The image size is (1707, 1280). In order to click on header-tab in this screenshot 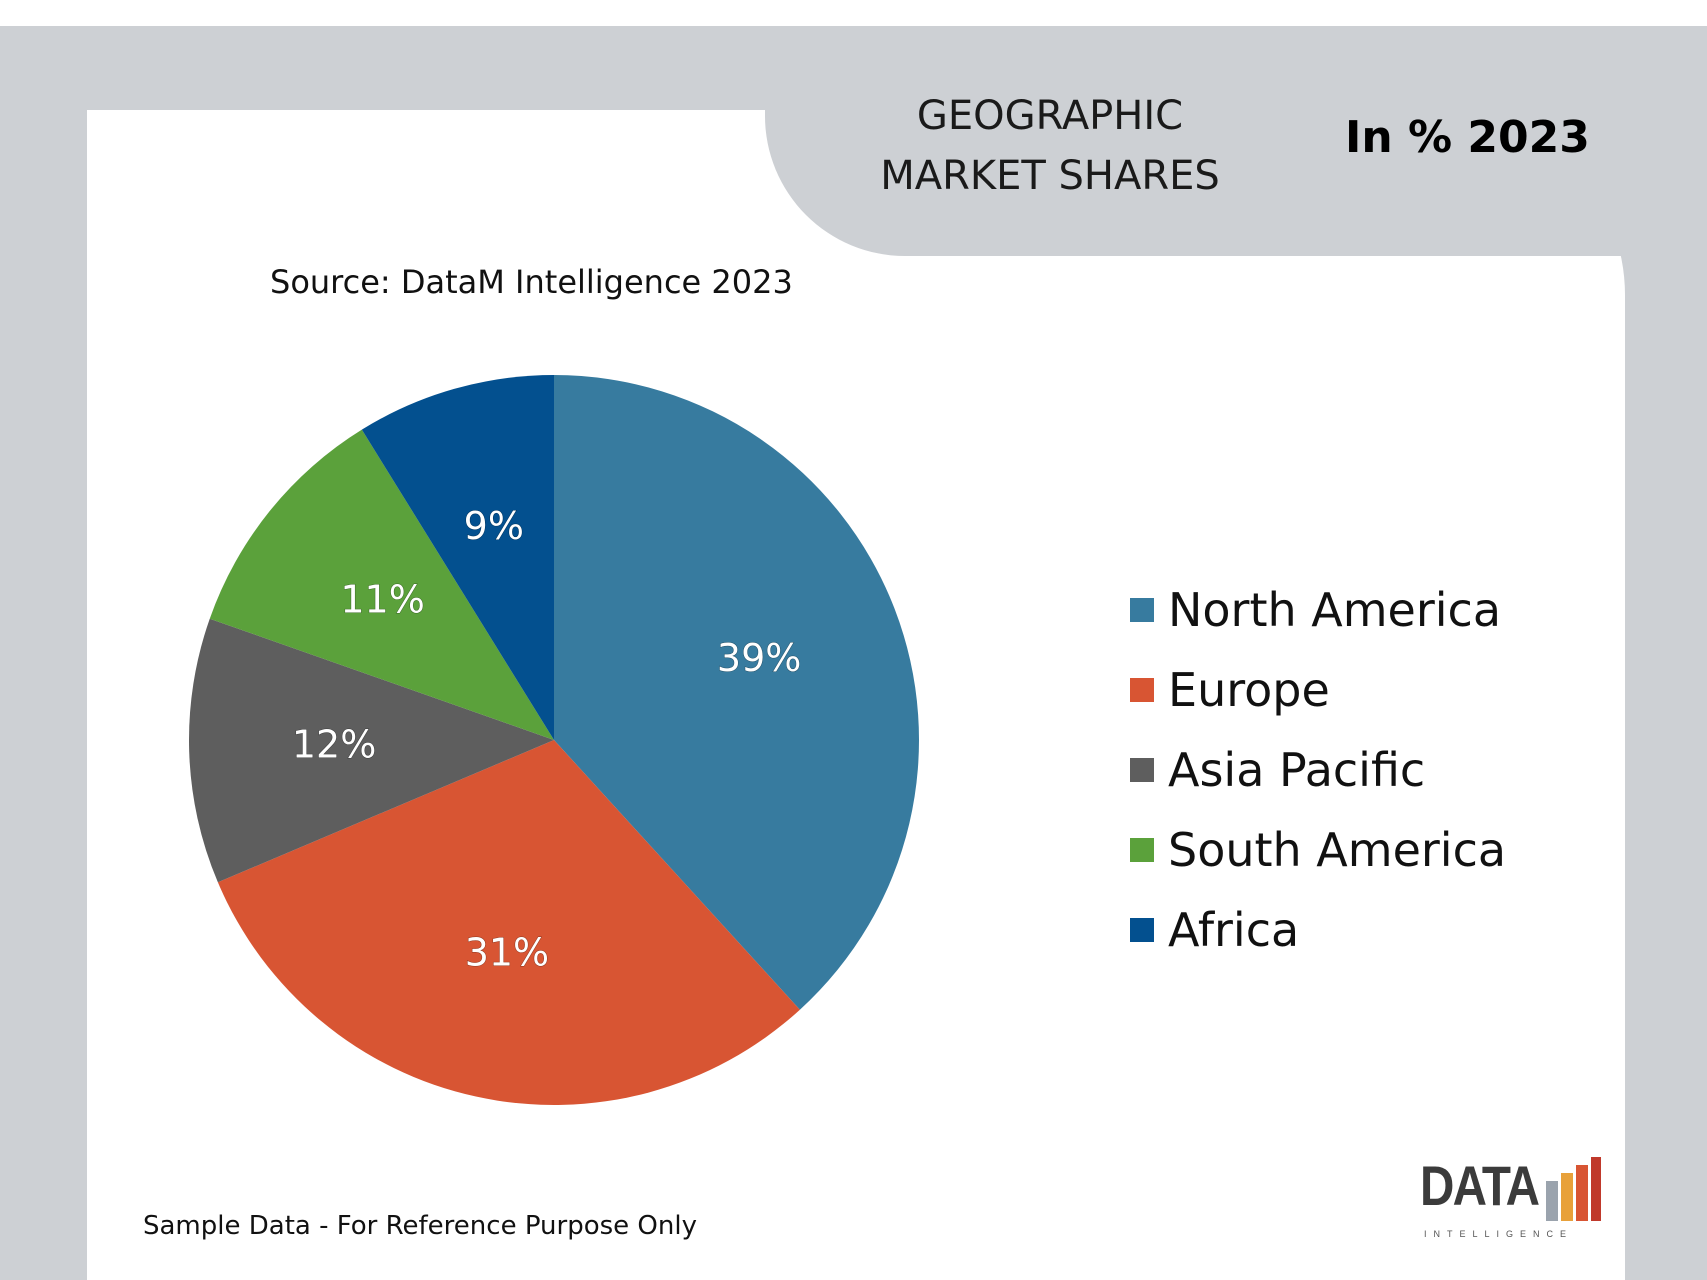, I will do `click(1236, 141)`.